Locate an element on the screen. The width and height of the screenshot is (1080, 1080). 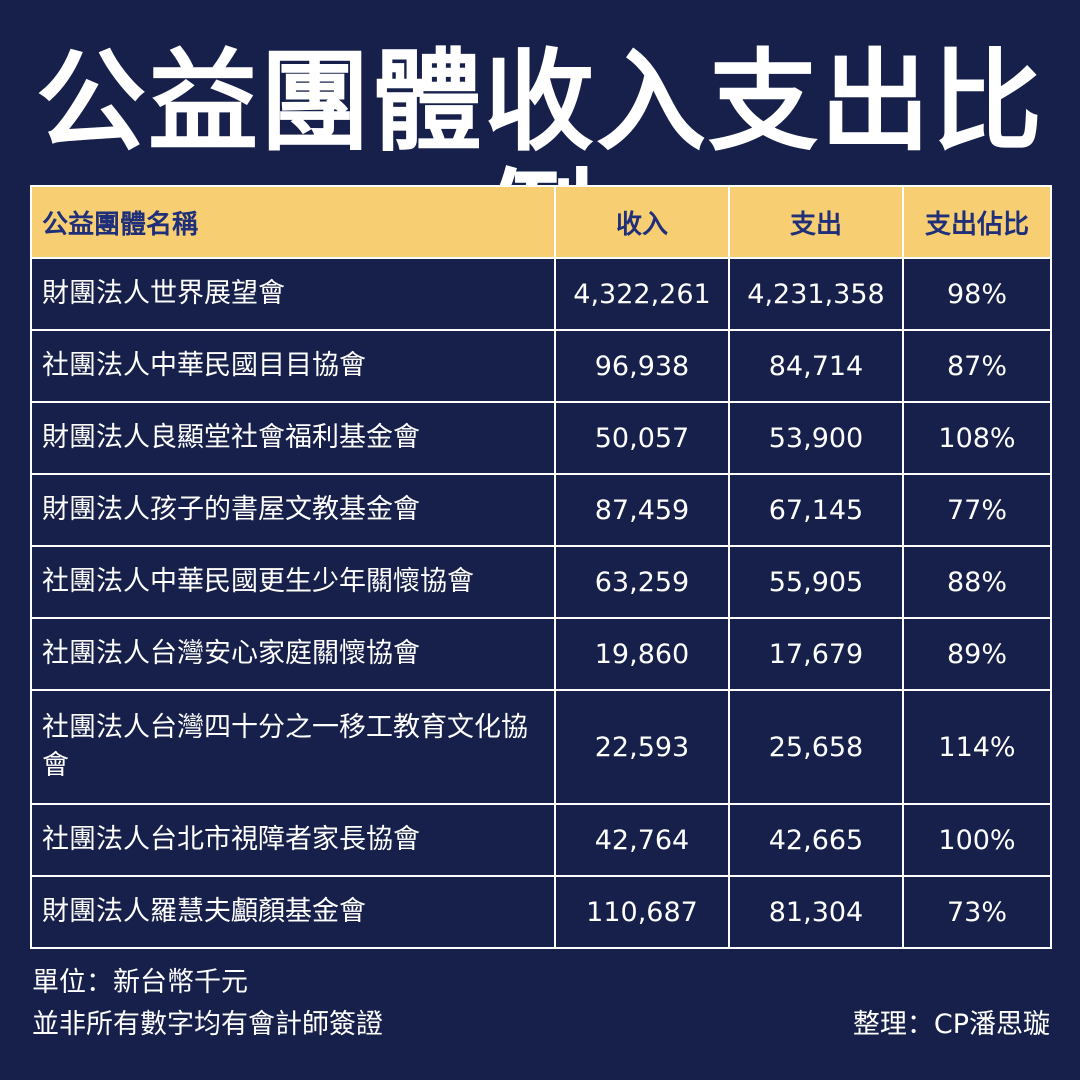
cell-income: 19,860 is located at coordinates (642, 654).